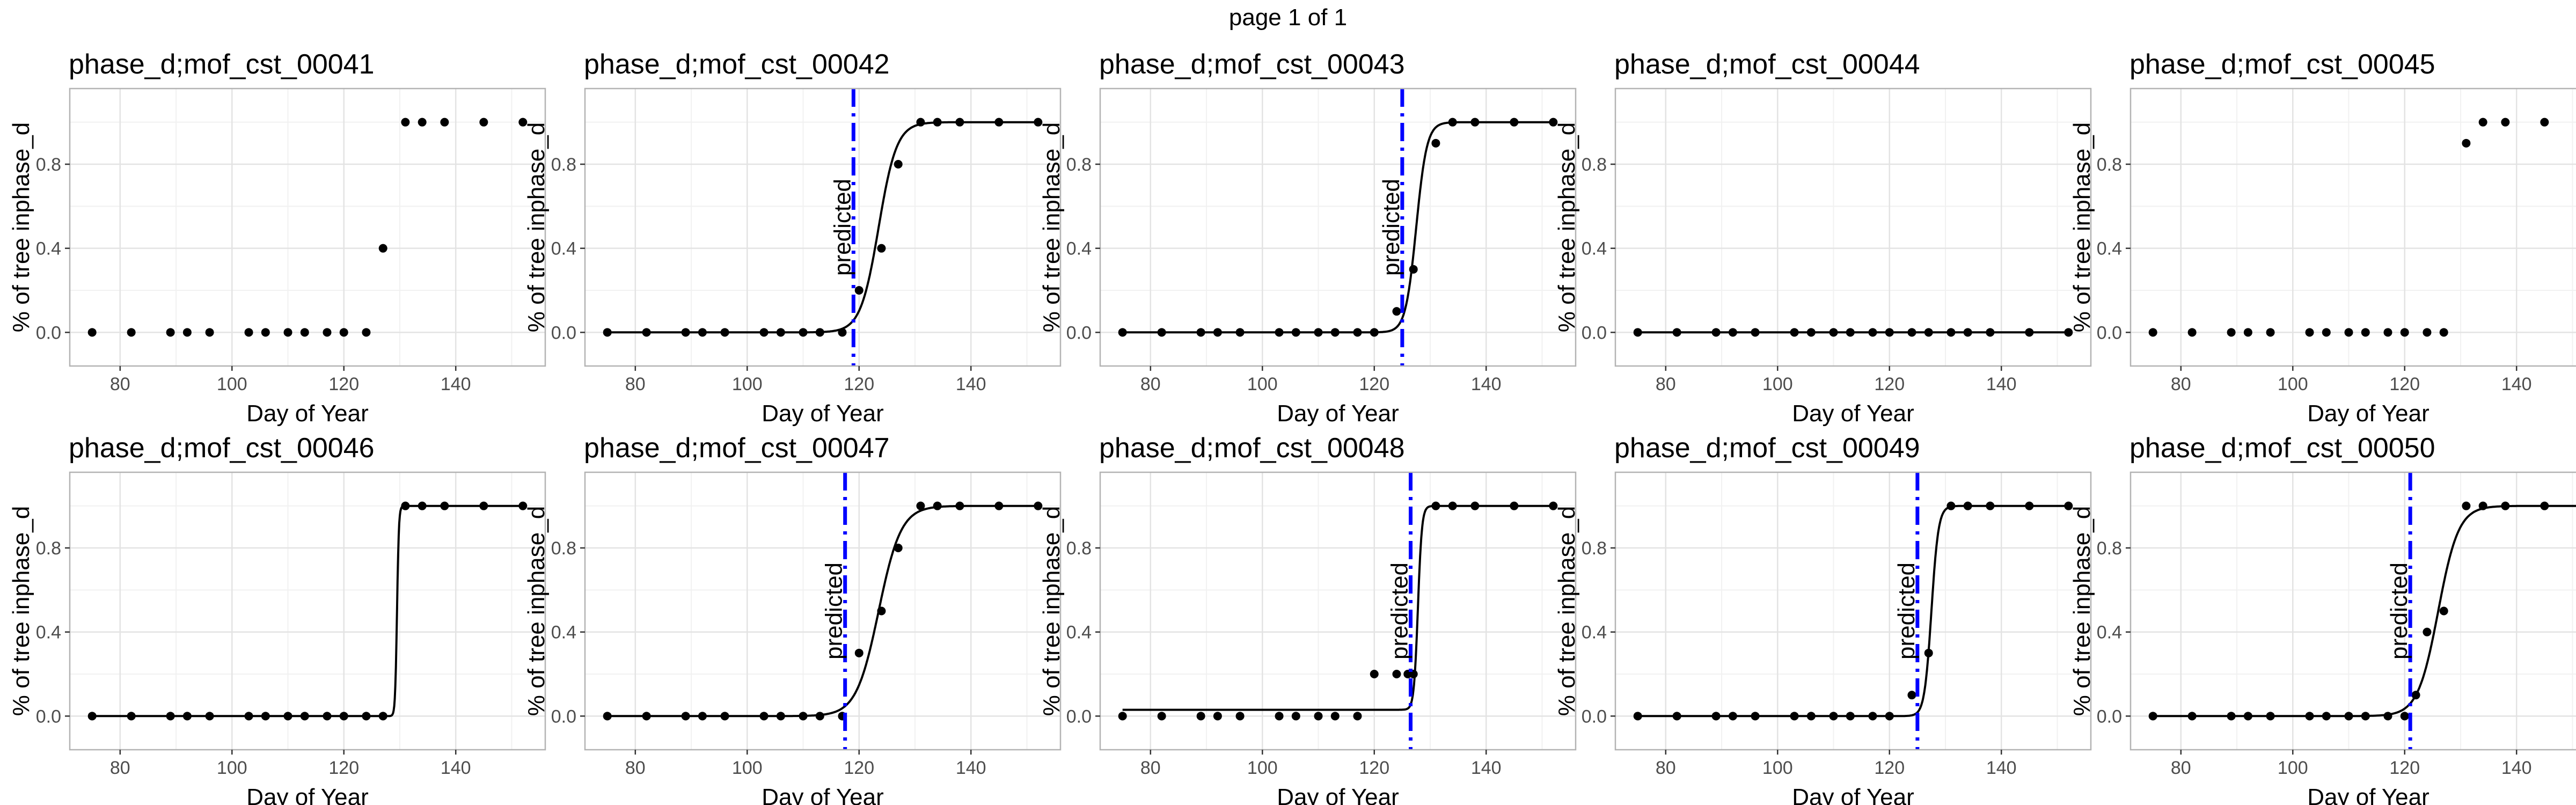  I want to click on fitted-curve, so click(1338, 607).